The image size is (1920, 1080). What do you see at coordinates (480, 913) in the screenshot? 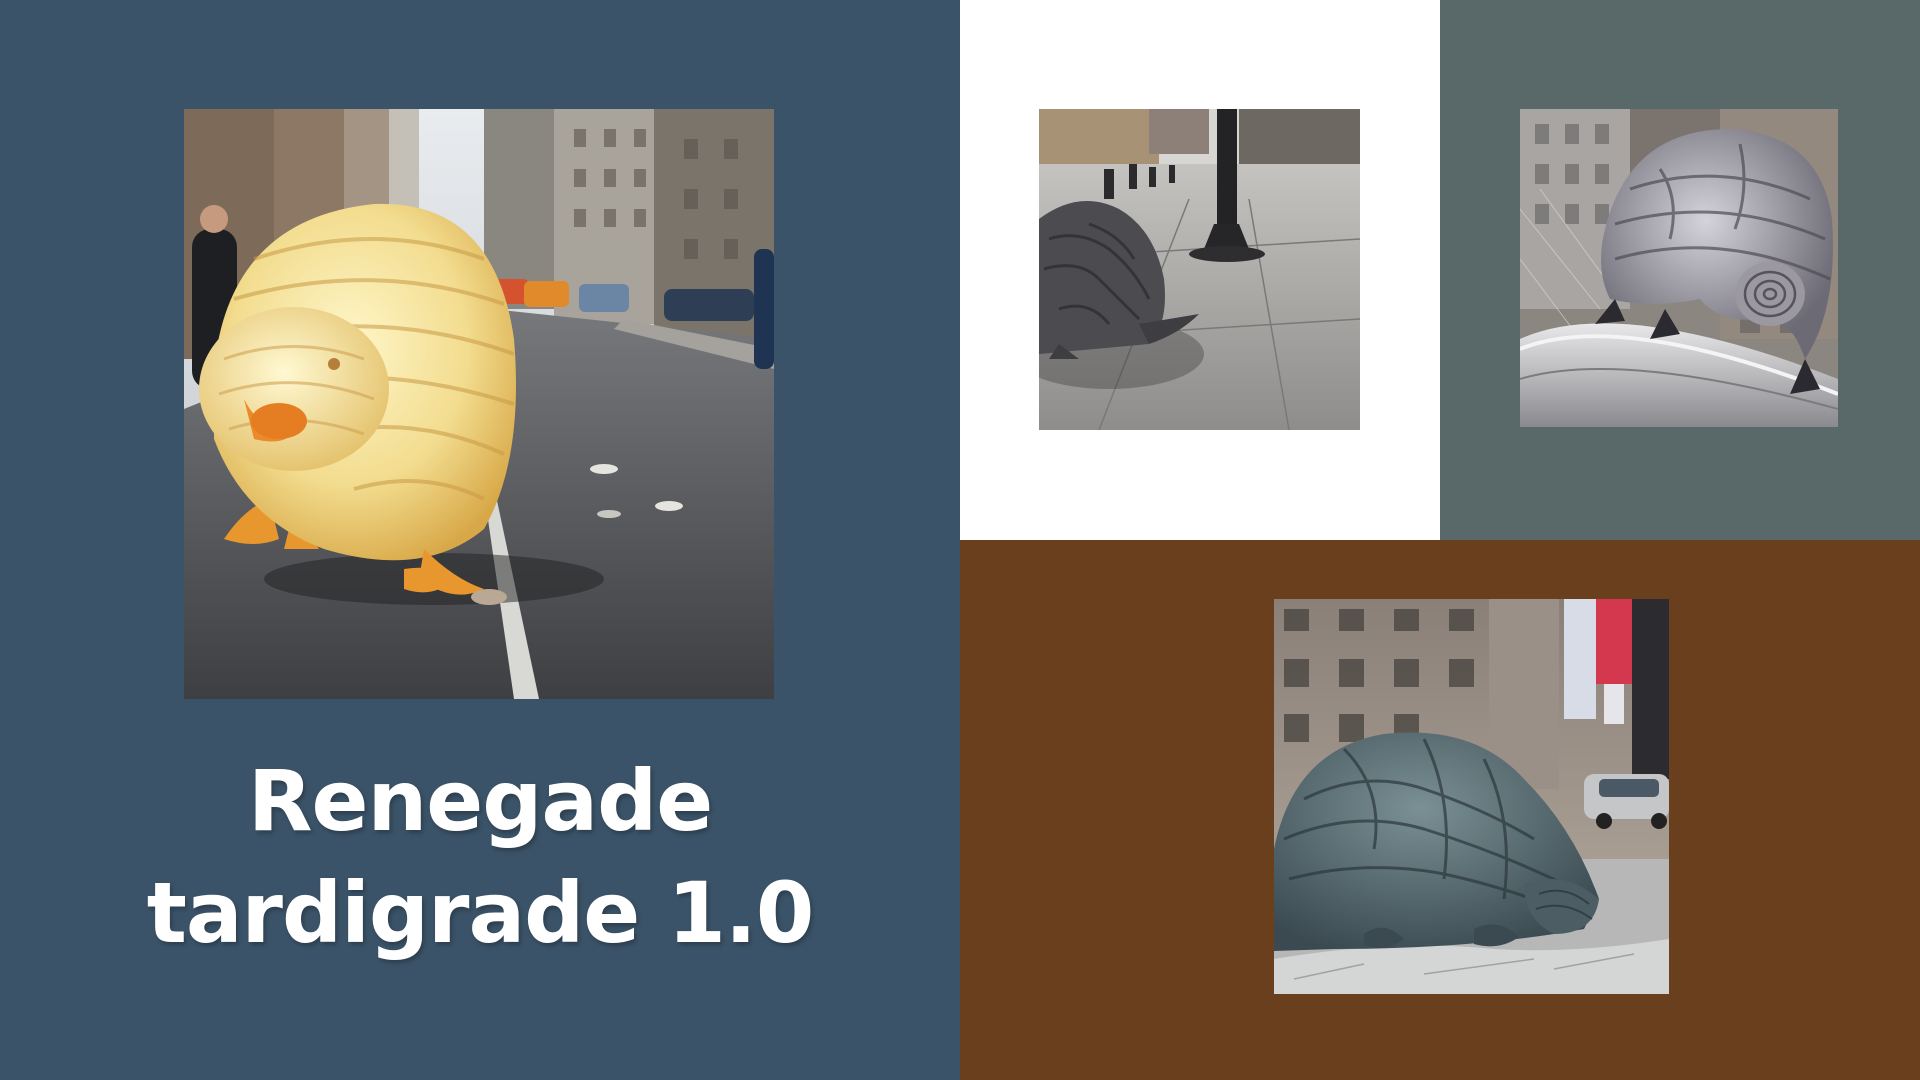
I see `title-line-2: tardigrade 1.0` at bounding box center [480, 913].